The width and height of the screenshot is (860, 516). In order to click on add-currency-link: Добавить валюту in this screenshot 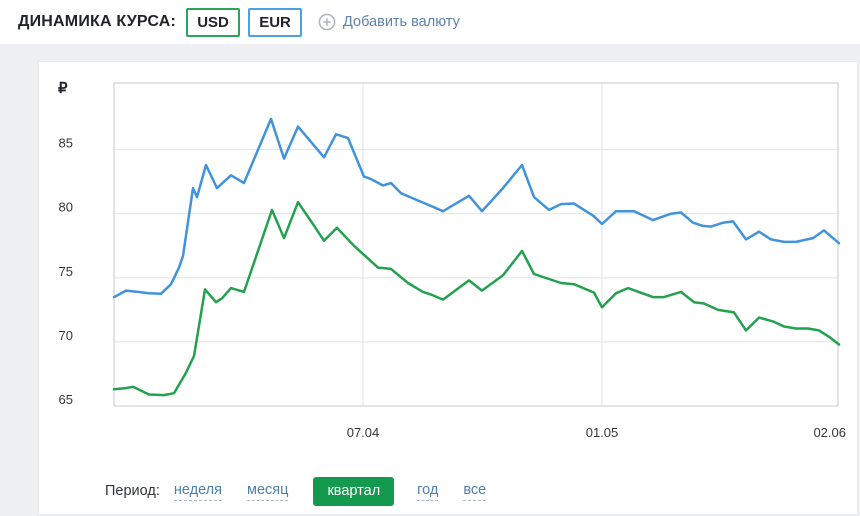, I will do `click(389, 22)`.